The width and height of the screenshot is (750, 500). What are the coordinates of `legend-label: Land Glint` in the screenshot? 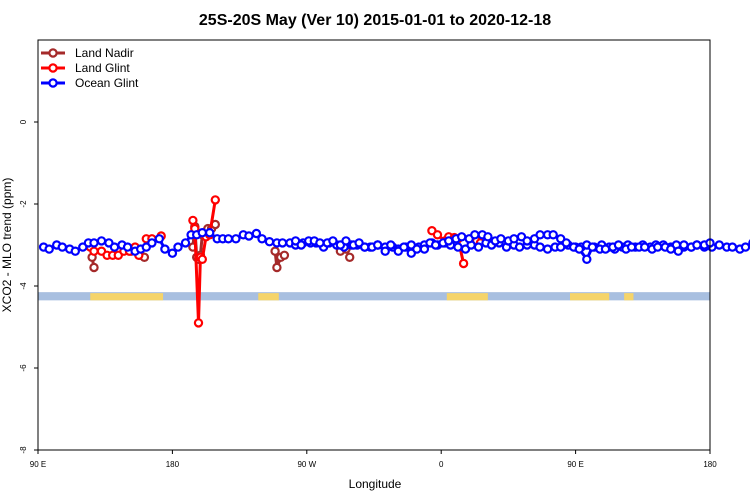 It's located at (102, 68).